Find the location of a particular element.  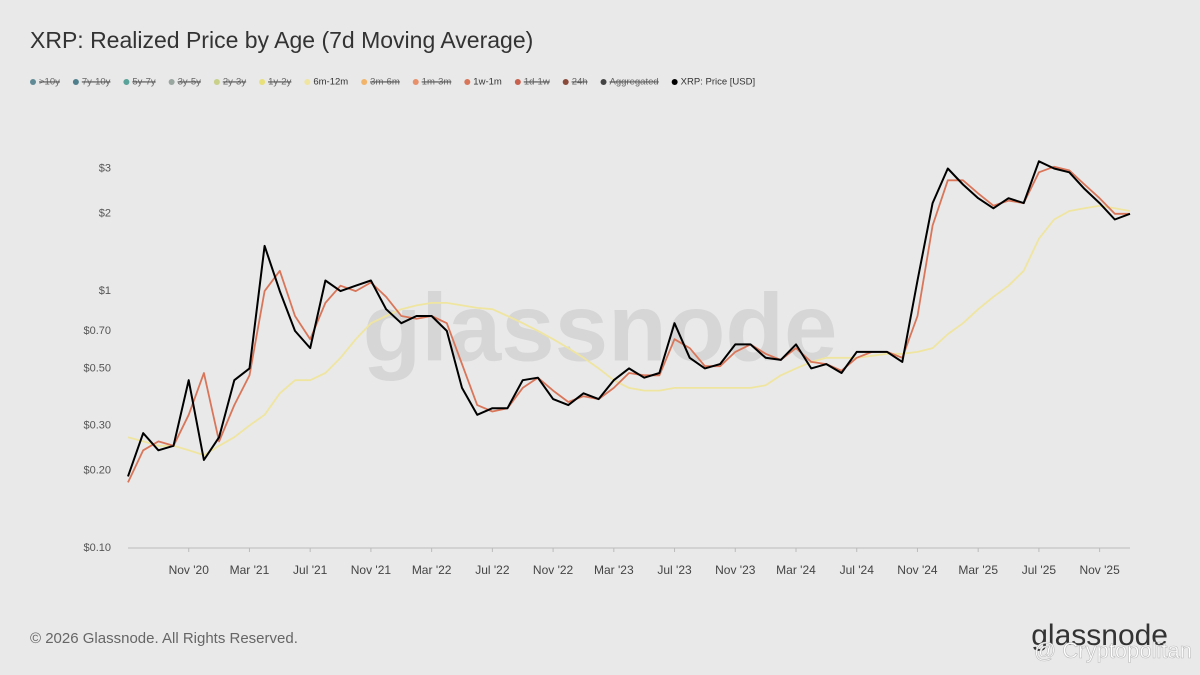

y-tick-label: $3 is located at coordinates (105, 168).